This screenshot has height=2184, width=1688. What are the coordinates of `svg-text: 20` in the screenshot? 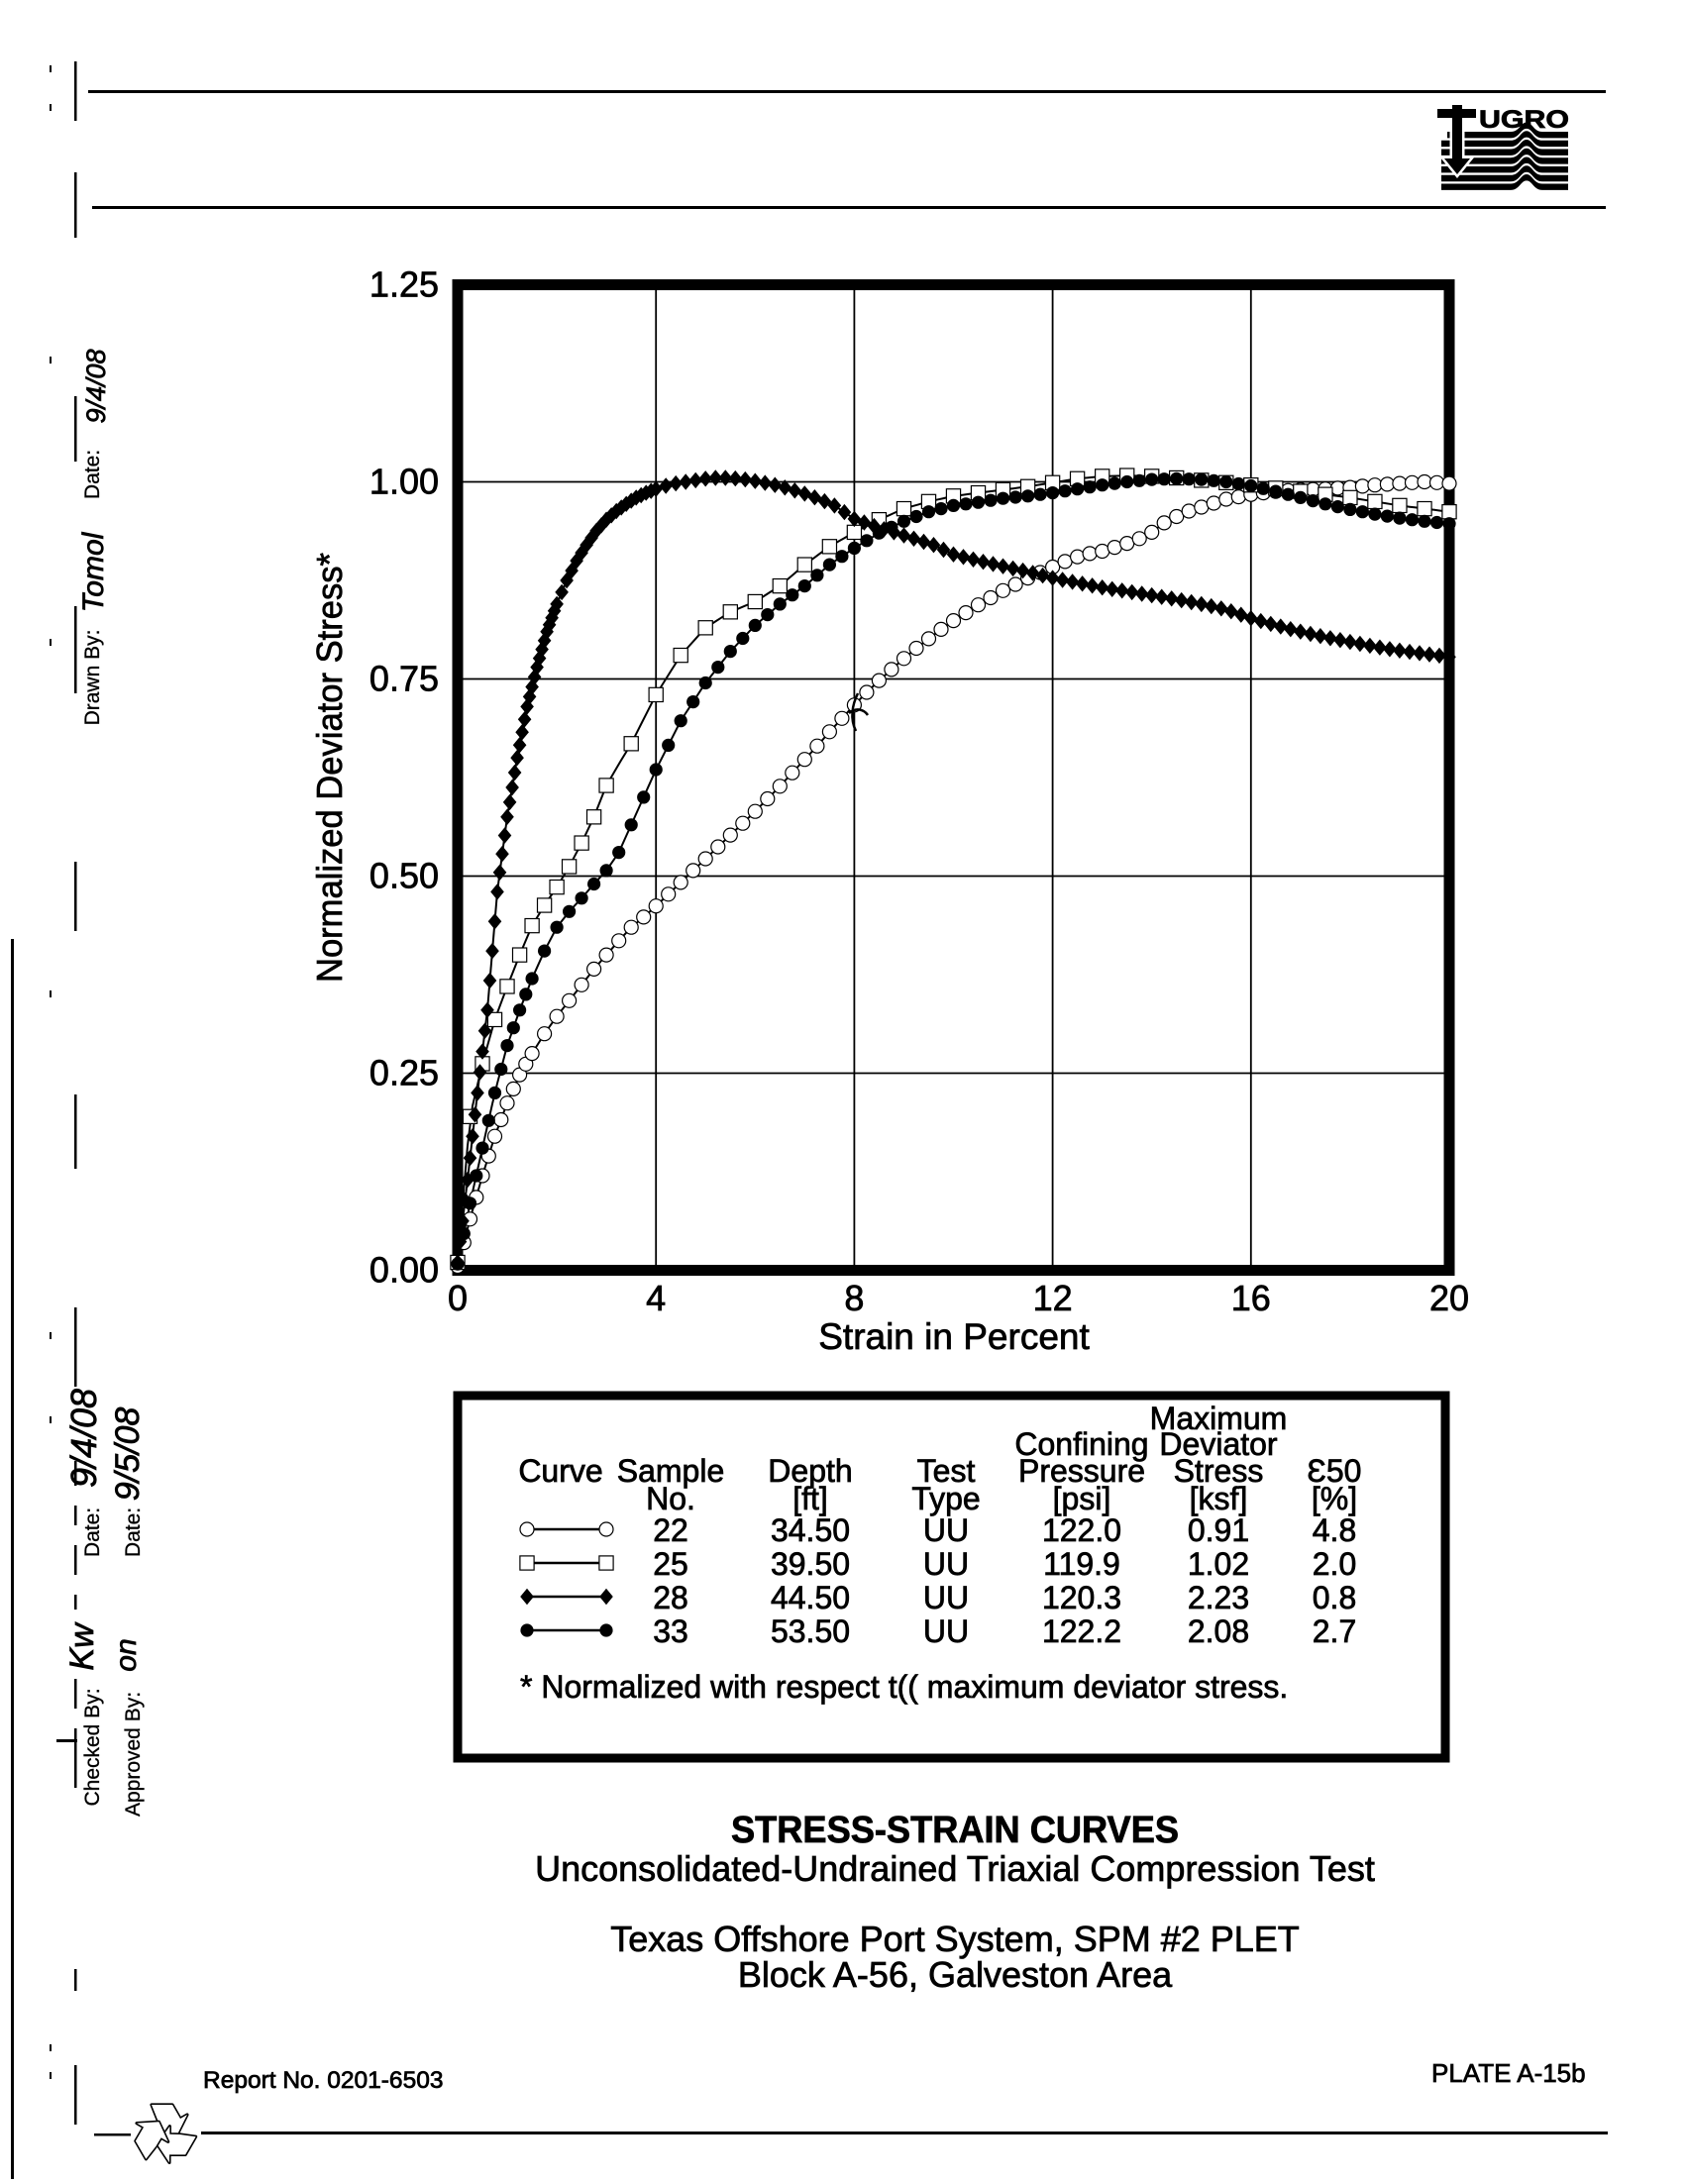 It's located at (1449, 1298).